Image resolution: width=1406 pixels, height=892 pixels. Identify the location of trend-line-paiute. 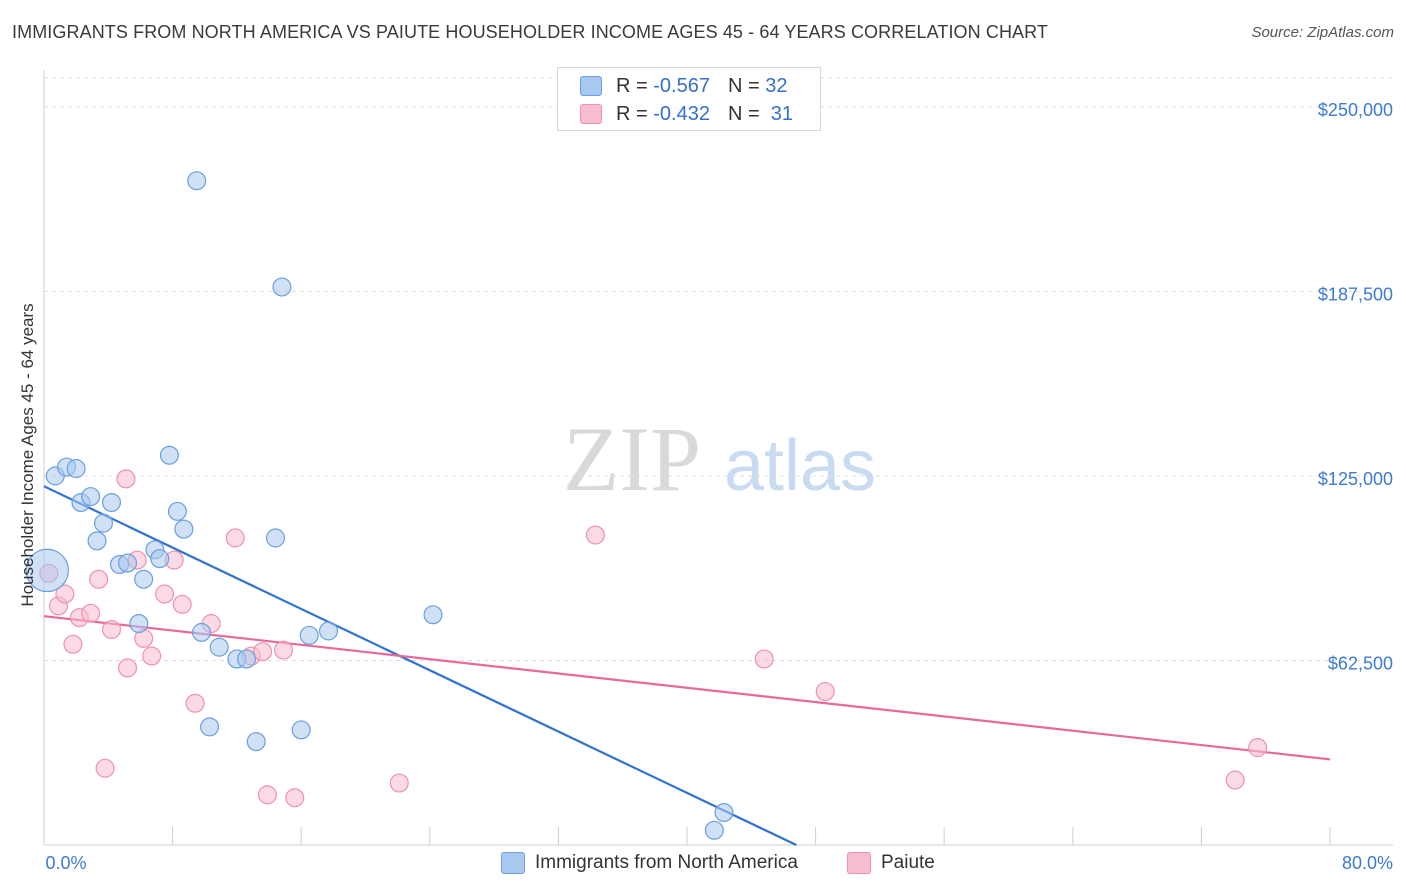
(687, 688).